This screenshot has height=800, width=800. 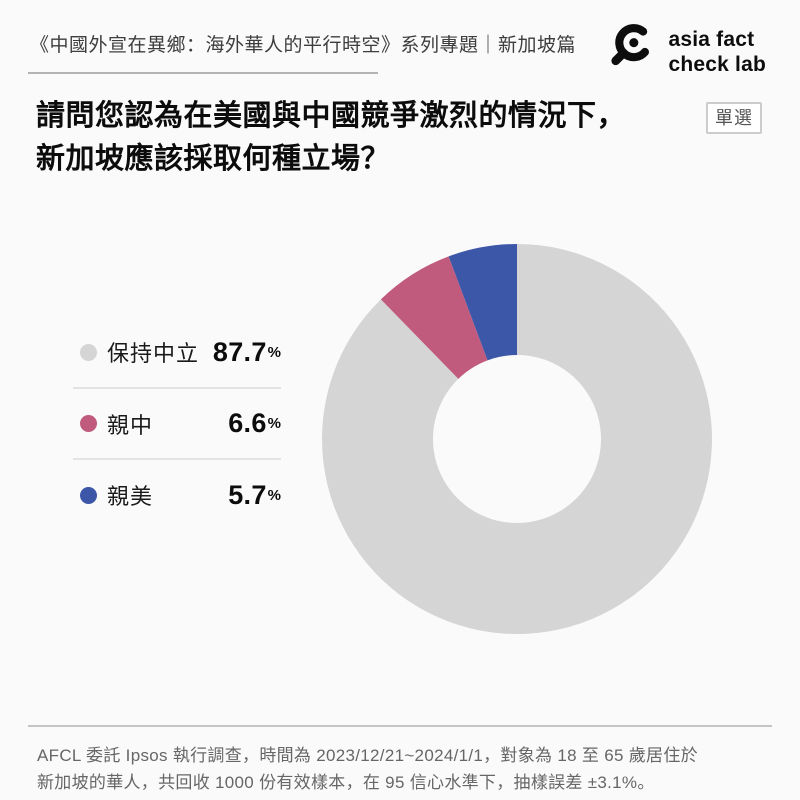 What do you see at coordinates (213, 159) in the screenshot?
I see `question-line2: 新加坡應該採取何種立場？` at bounding box center [213, 159].